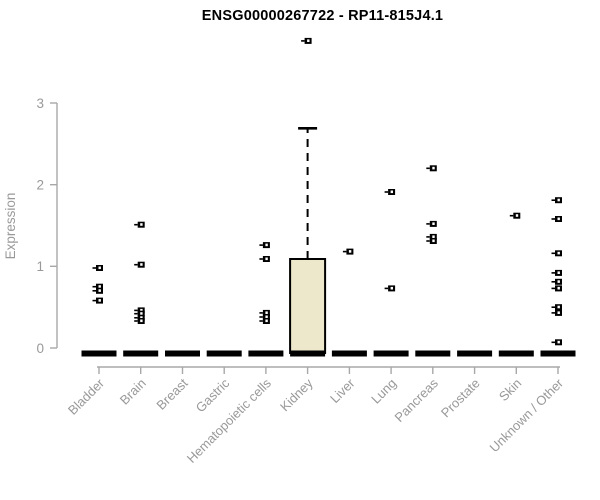  I want to click on y-tick-label: 2, so click(40, 185).